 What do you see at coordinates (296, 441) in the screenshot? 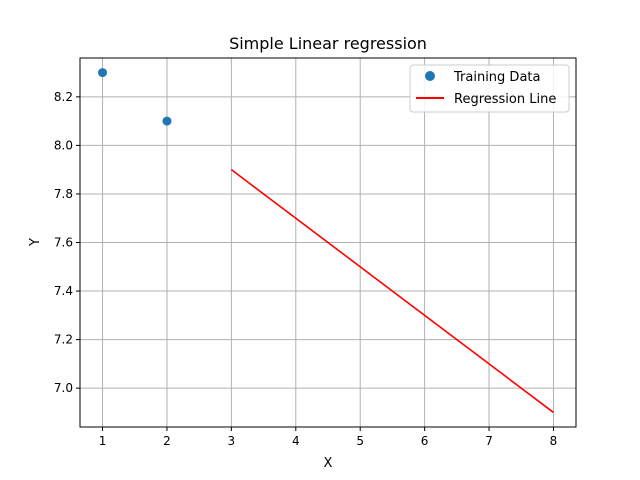
I see `x-tick-label: 4` at bounding box center [296, 441].